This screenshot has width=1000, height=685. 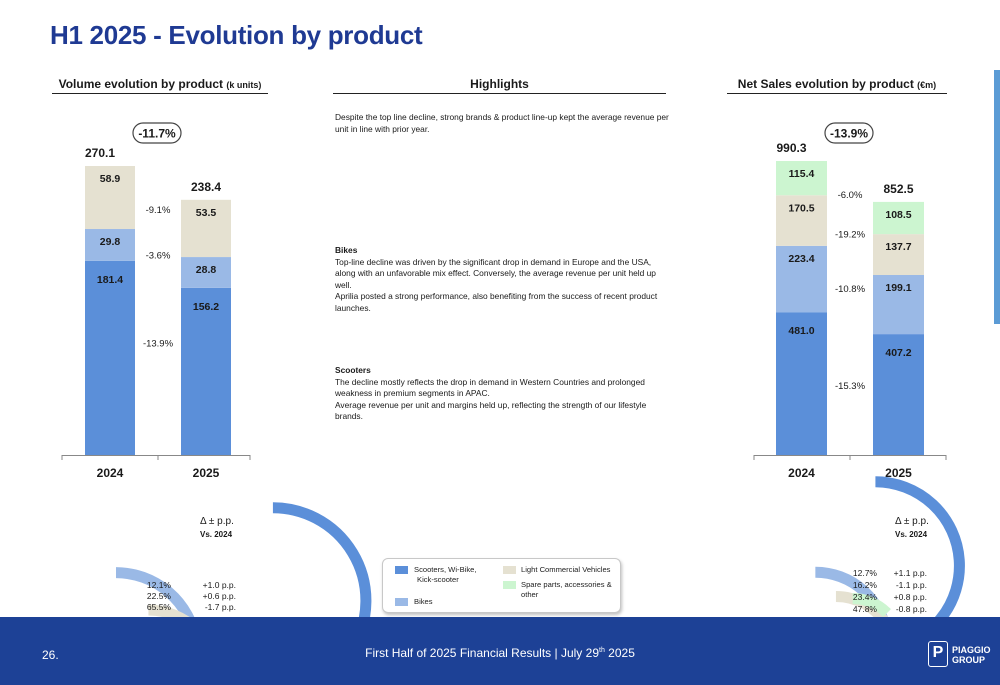 What do you see at coordinates (206, 187) in the screenshot?
I see `volume-total-2025: 238.4` at bounding box center [206, 187].